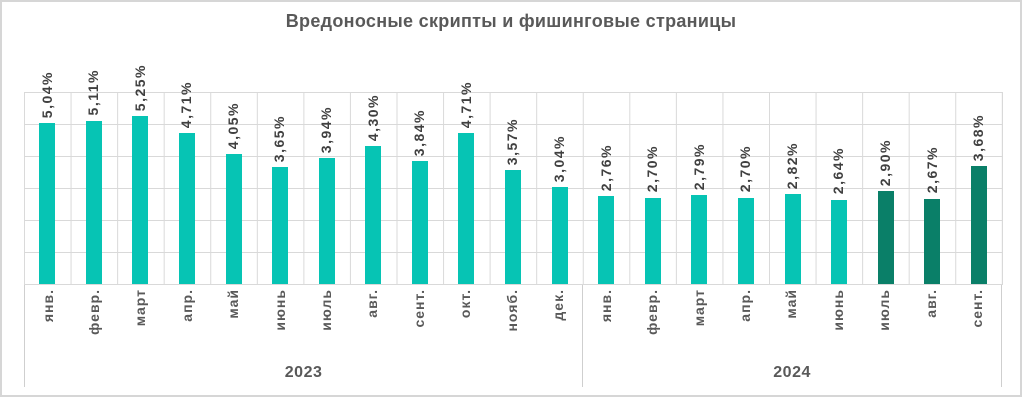  I want to click on bar-slot: 2,82%, so click(792, 188).